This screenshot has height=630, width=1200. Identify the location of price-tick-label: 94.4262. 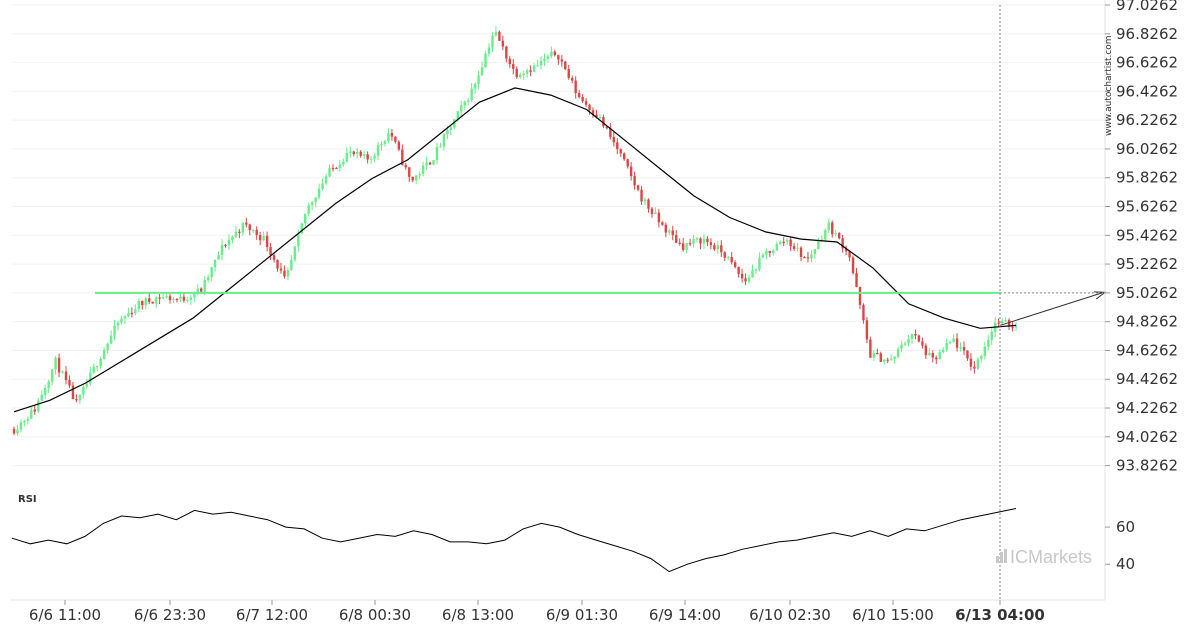
(1147, 379).